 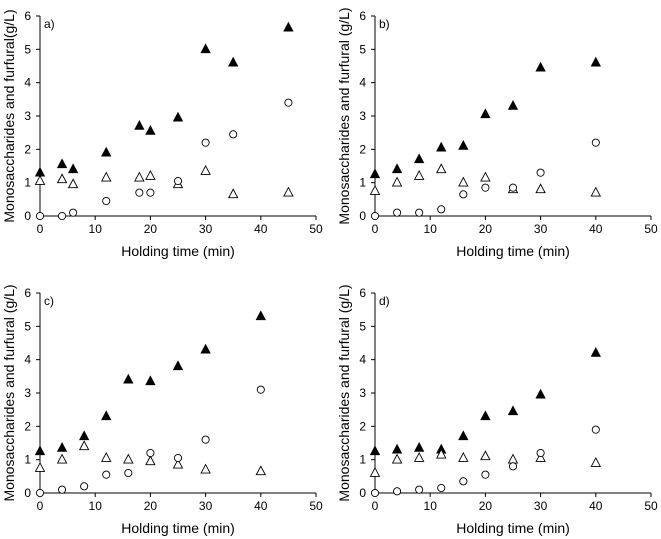 I want to click on y-axis-title: Monosaccharides and furfural(g/L), so click(x=9, y=115).